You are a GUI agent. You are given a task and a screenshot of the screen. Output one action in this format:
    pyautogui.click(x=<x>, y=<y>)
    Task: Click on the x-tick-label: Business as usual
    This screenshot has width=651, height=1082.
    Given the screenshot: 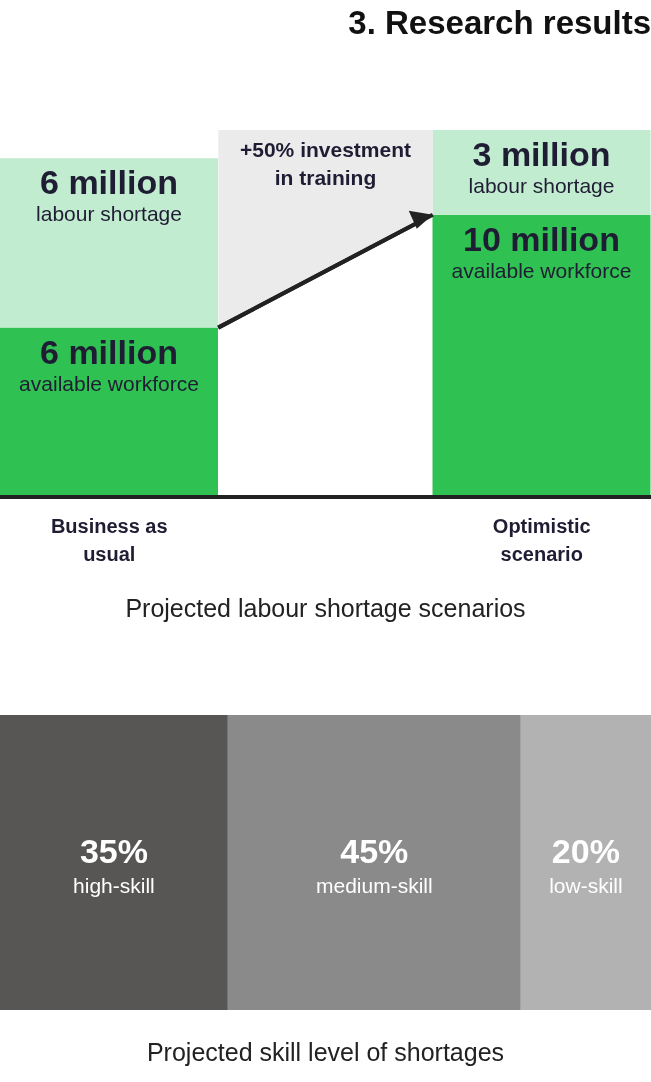 What is the action you would take?
    pyautogui.click(x=109, y=540)
    